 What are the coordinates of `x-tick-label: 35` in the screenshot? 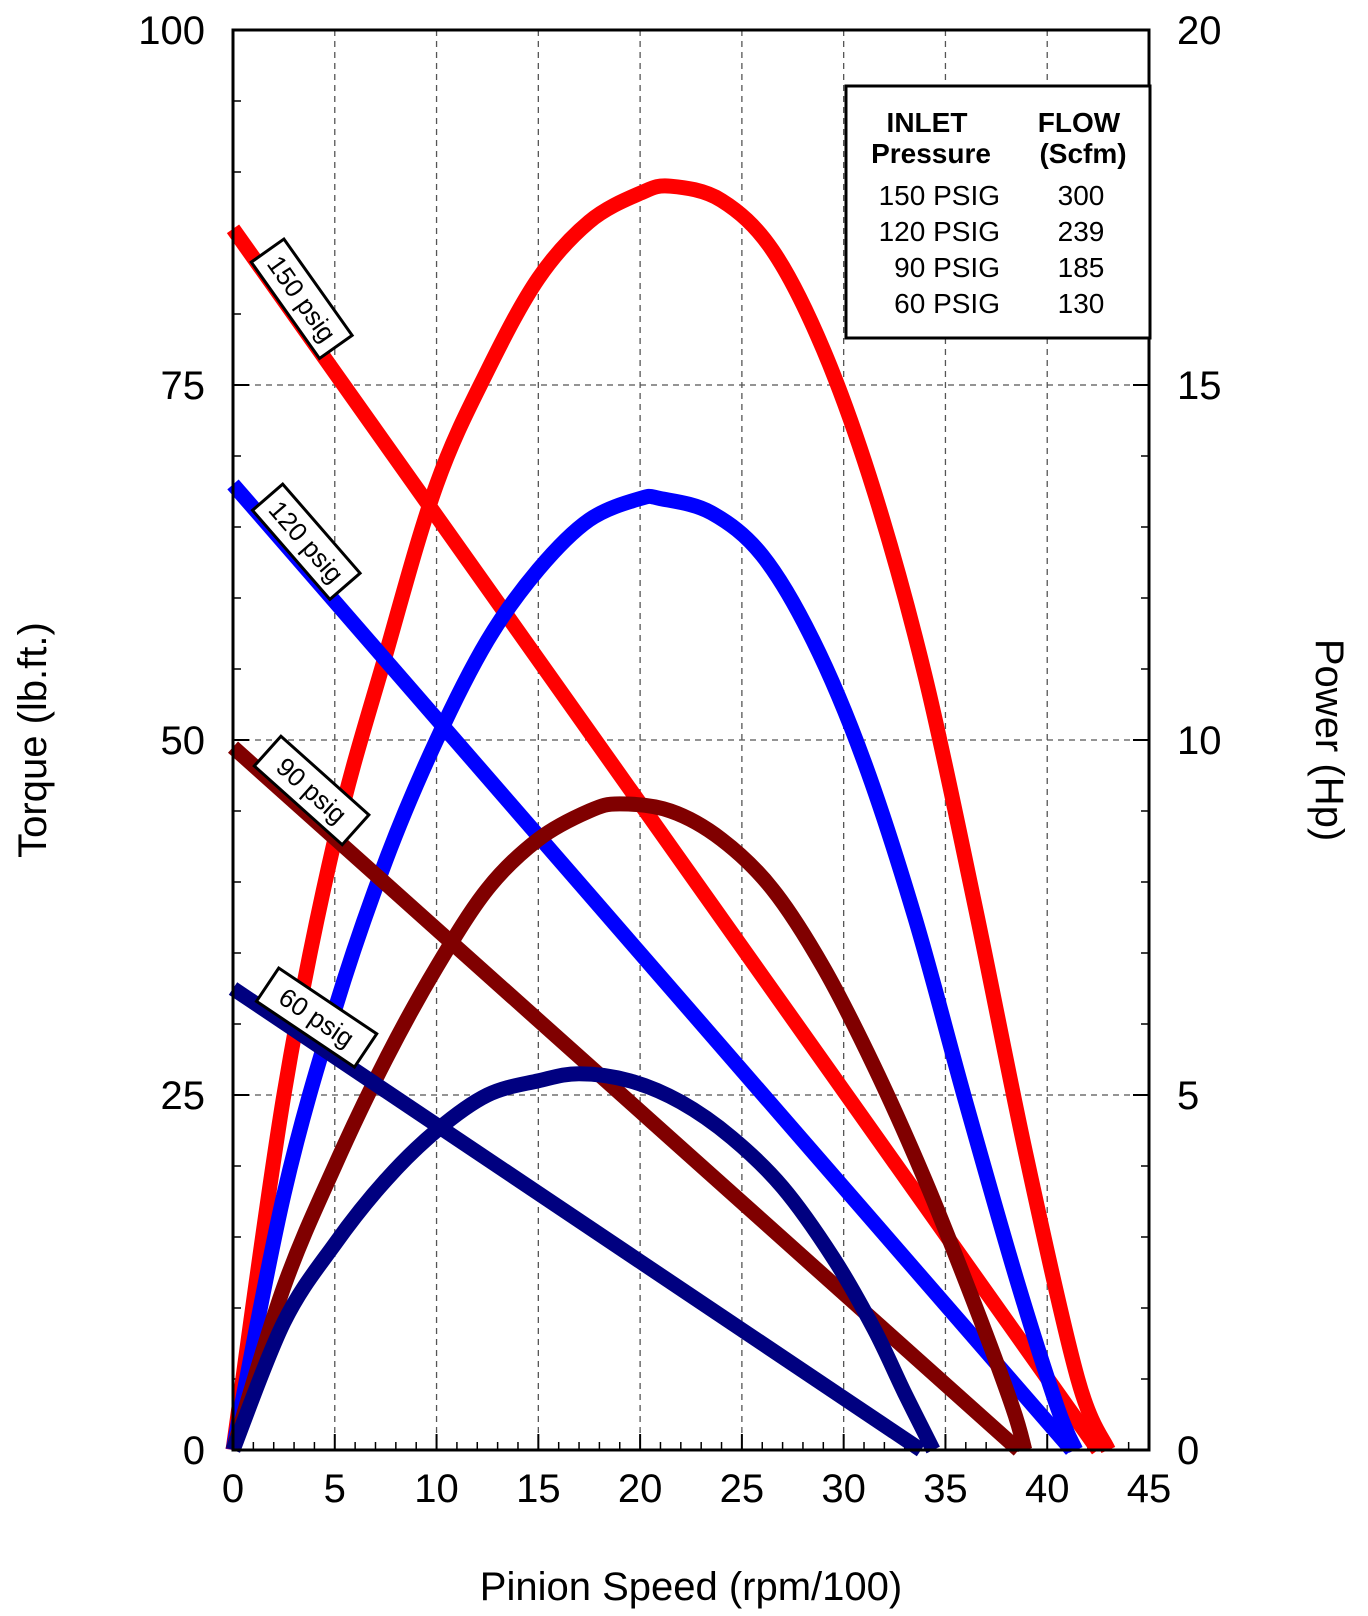 It's located at (945, 1489).